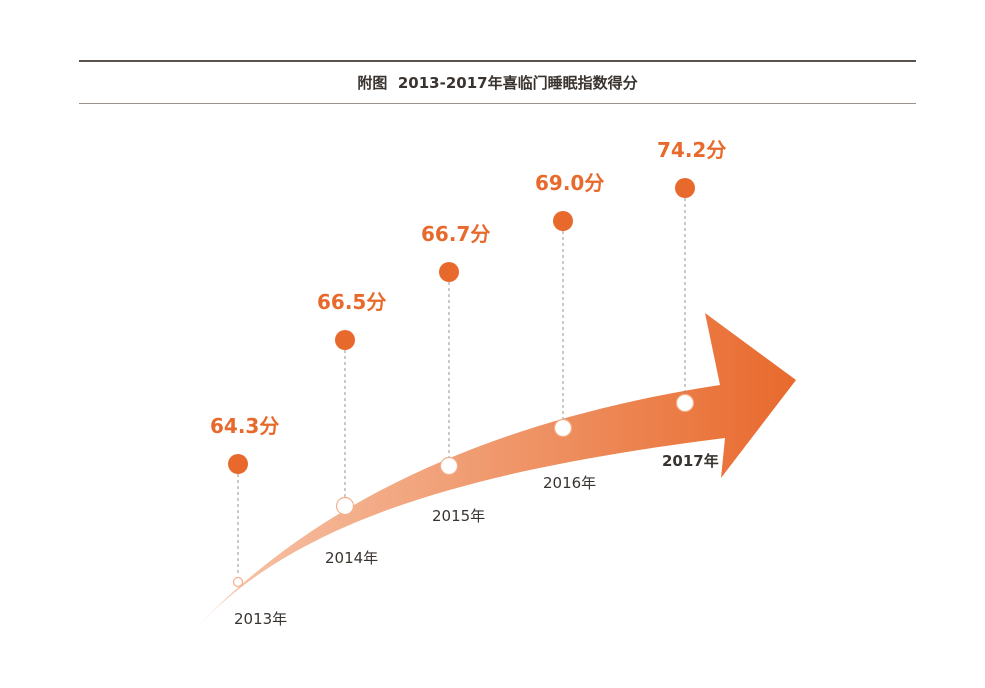 The image size is (985, 688). Describe the element at coordinates (244, 426) in the screenshot. I see `value-label: 64.3分` at that location.